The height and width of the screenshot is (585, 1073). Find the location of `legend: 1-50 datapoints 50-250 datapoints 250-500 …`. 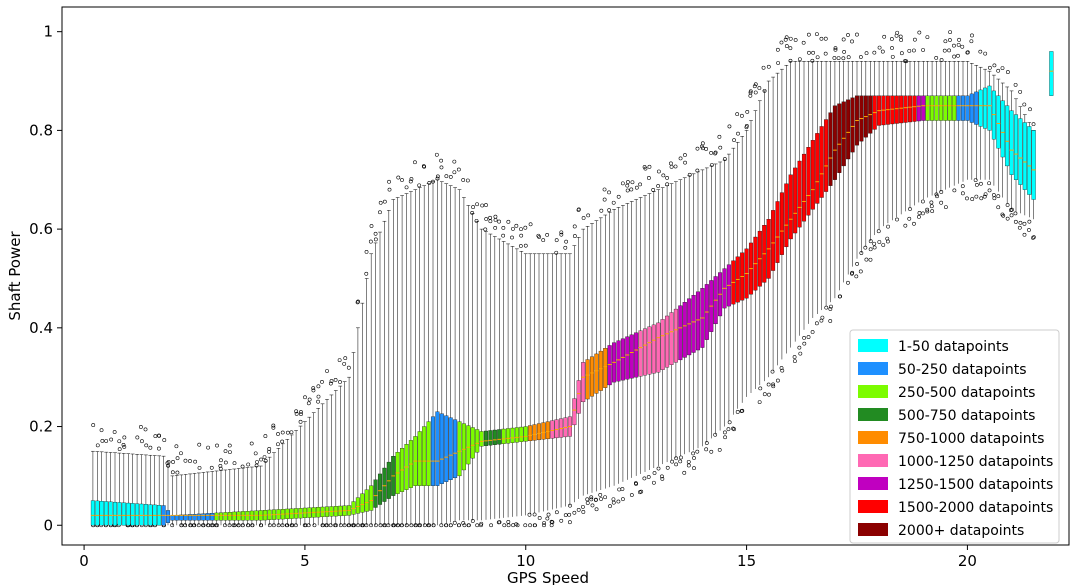

legend: 1-50 datapoints 50-250 datapoints 250-500 … is located at coordinates (954, 436).